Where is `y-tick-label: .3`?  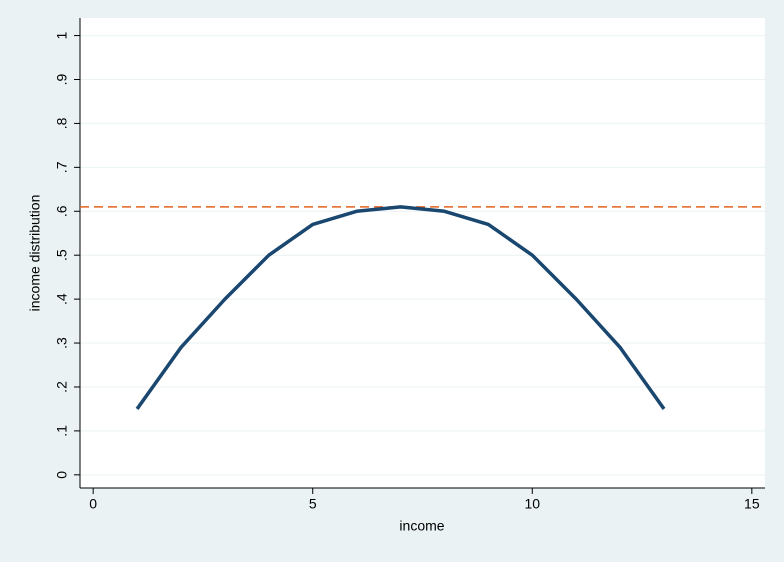
y-tick-label: .3 is located at coordinates (62, 343).